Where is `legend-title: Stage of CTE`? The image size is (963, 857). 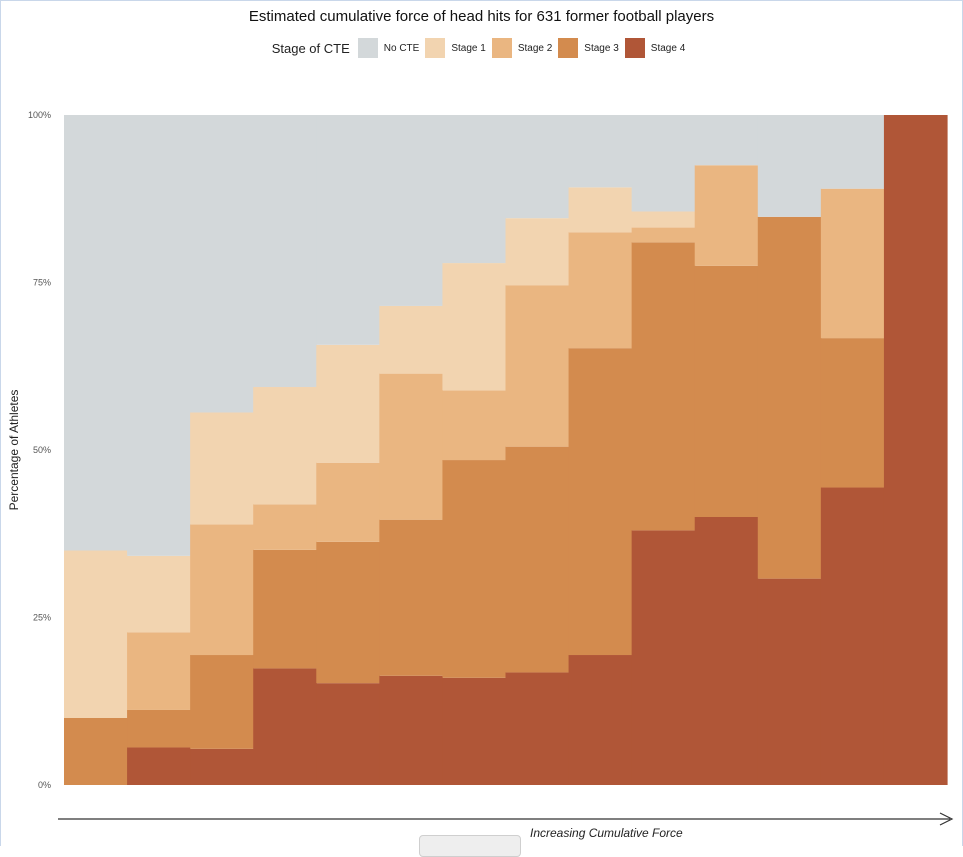
legend-title: Stage of CTE is located at coordinates (310, 48).